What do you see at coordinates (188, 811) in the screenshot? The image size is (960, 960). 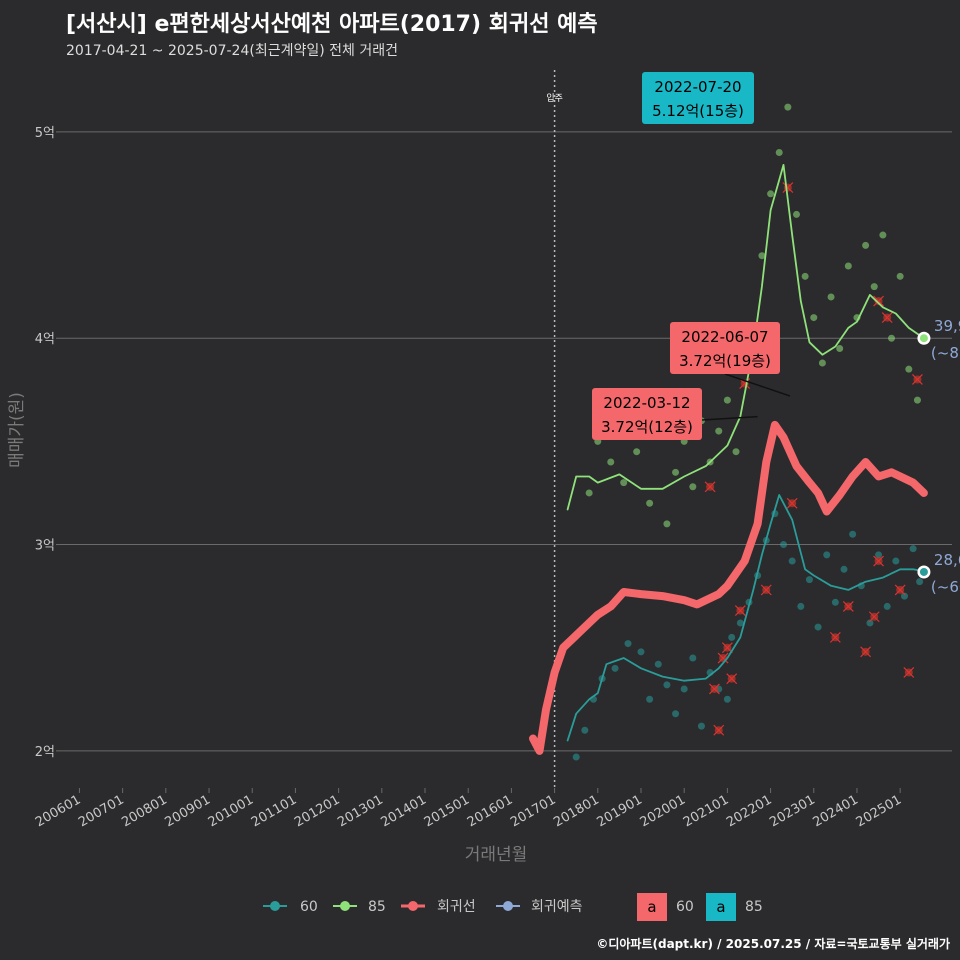 I see `x-tick-label: 200901` at bounding box center [188, 811].